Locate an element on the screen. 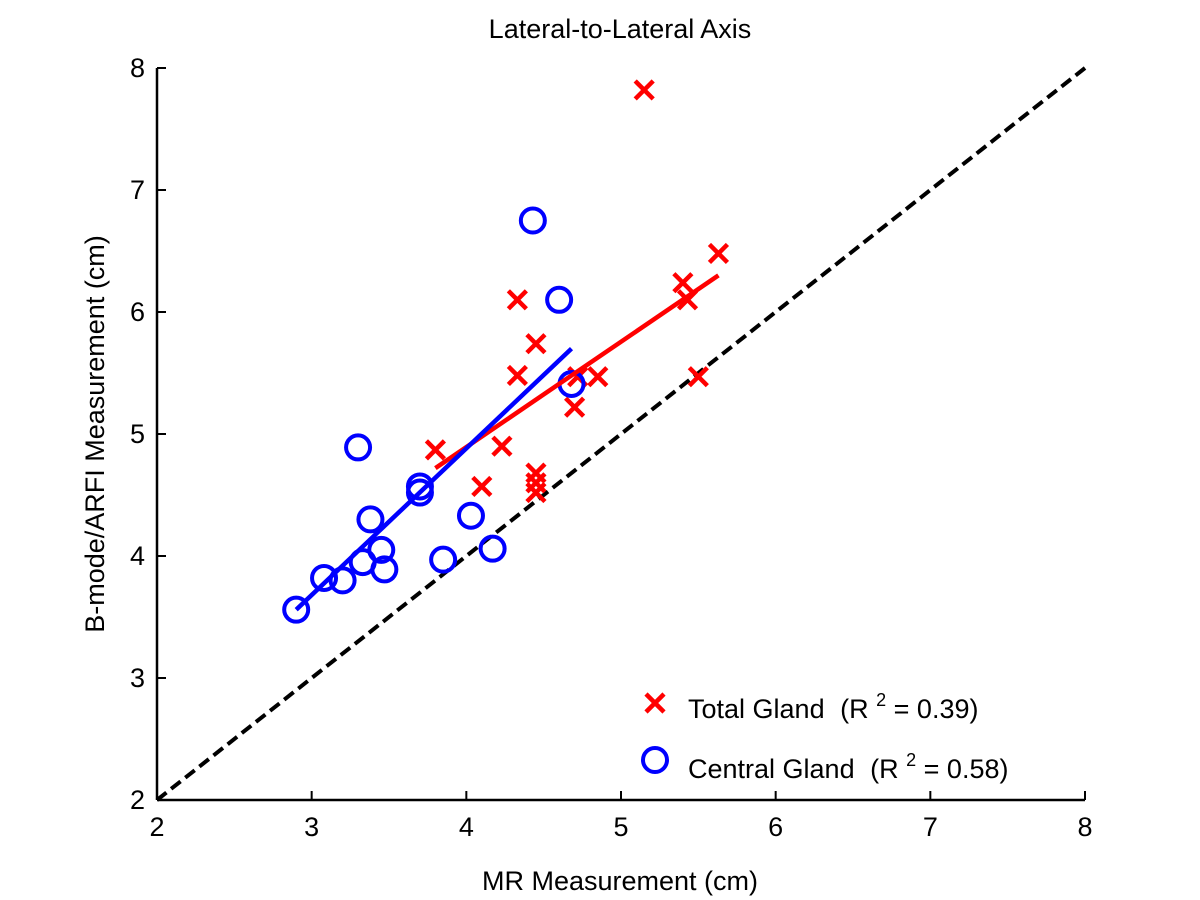  legend-x-marker is located at coordinates (655, 703).